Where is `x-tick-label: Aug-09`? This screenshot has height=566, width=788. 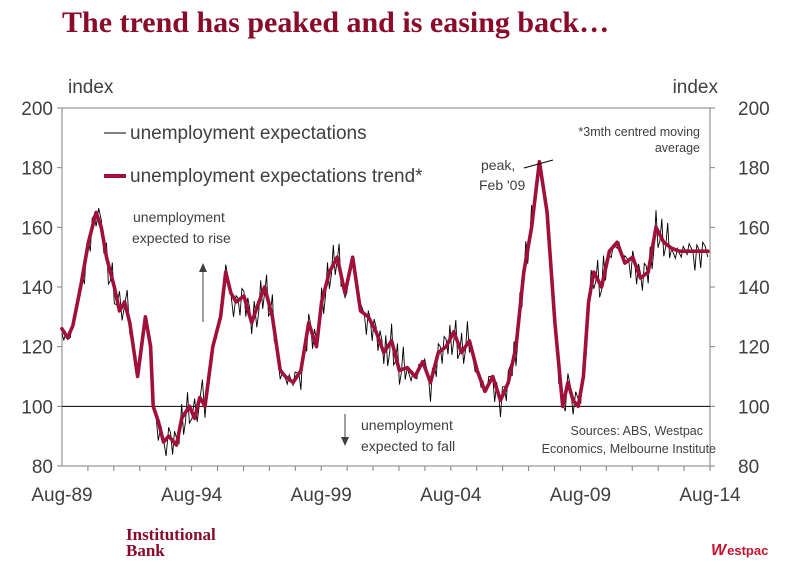 x-tick-label: Aug-09 is located at coordinates (580, 495).